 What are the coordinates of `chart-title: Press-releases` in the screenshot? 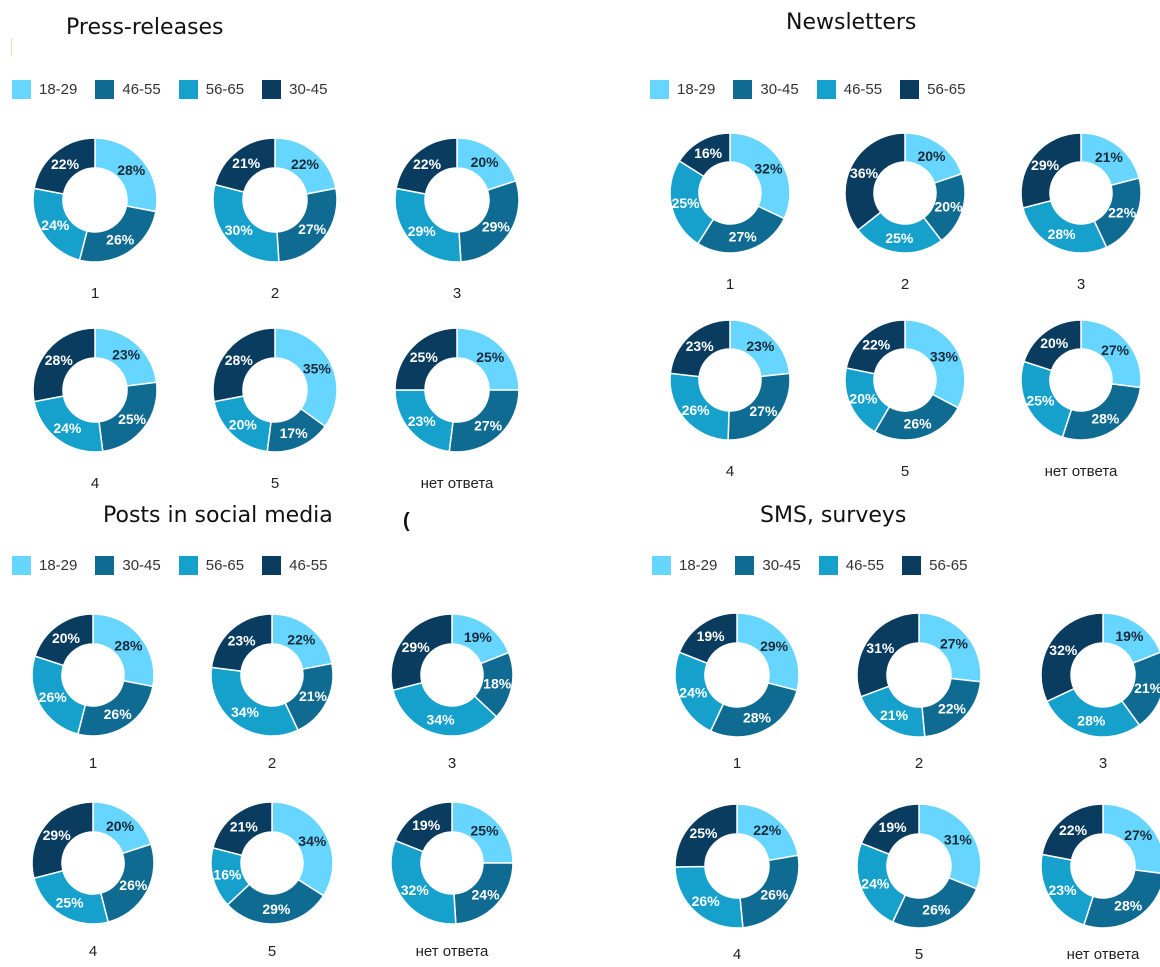 It's located at (145, 27).